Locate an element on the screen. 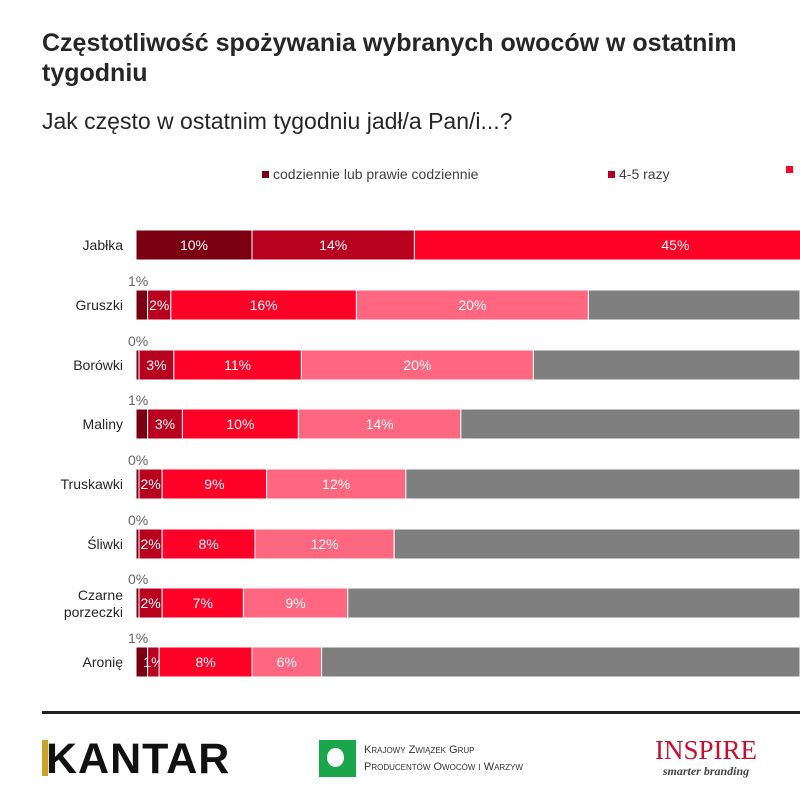 This screenshot has width=800, height=800. category-label: Aronię is located at coordinates (103, 662).